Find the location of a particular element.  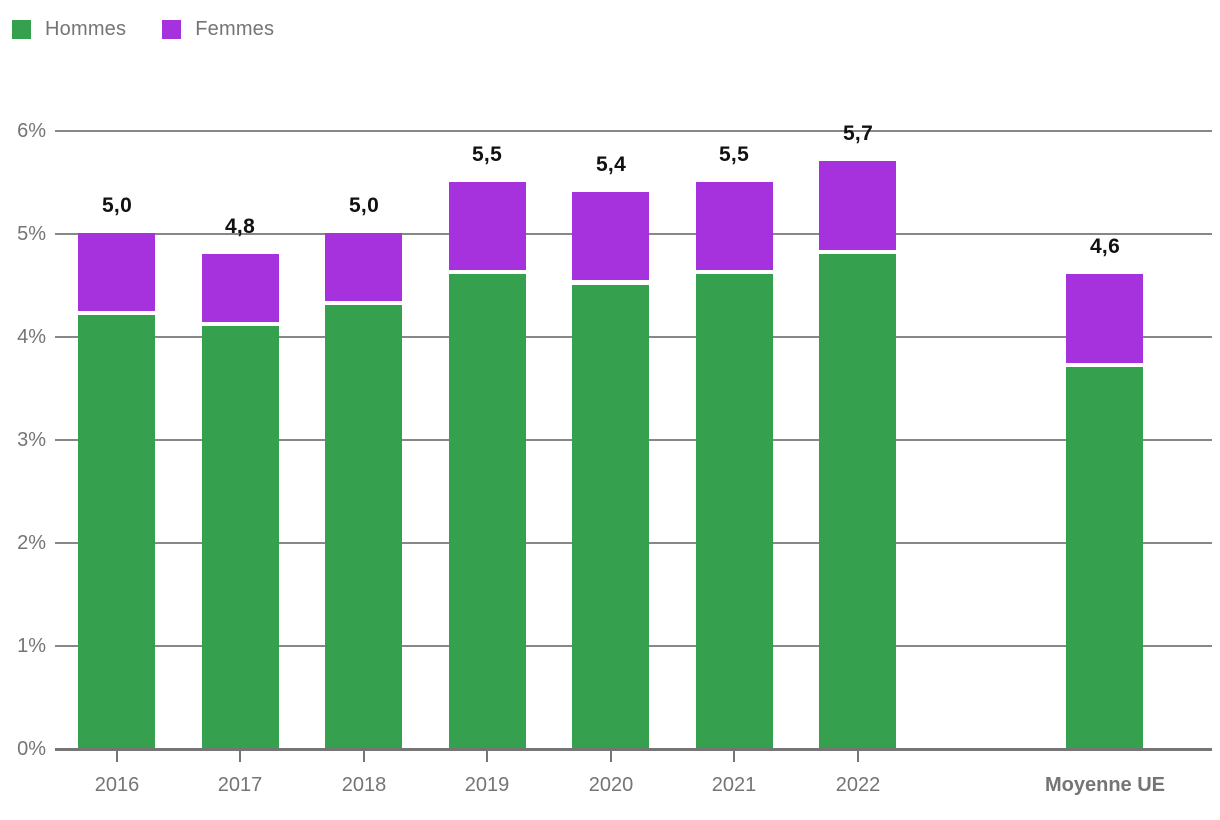

bar-segment-femmes-2021 is located at coordinates (734, 226).